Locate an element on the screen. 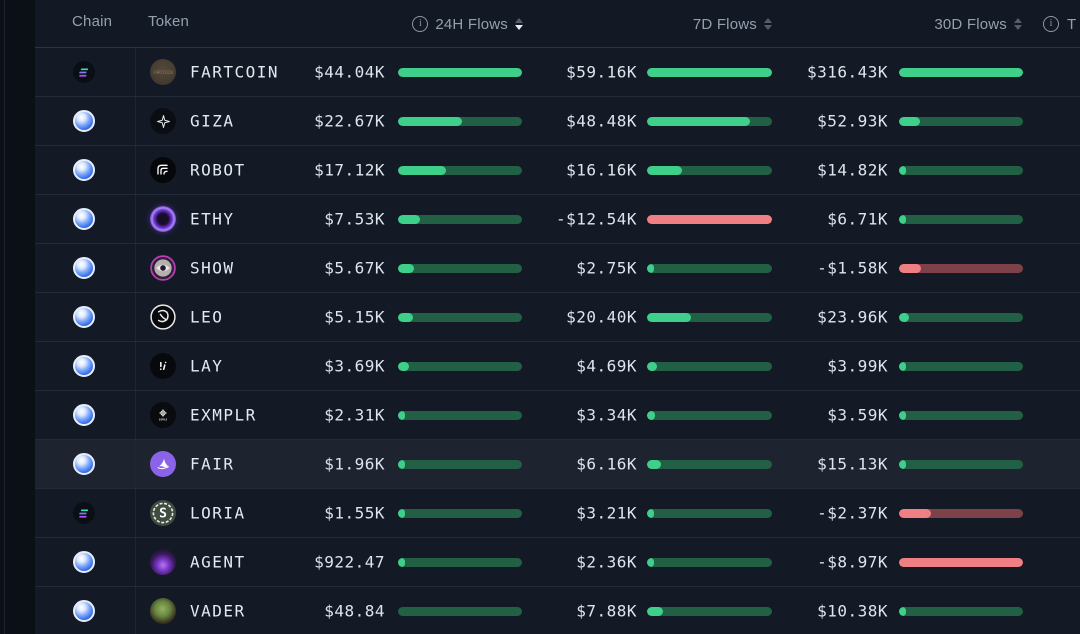  token-name: EXMPLR is located at coordinates (223, 415).